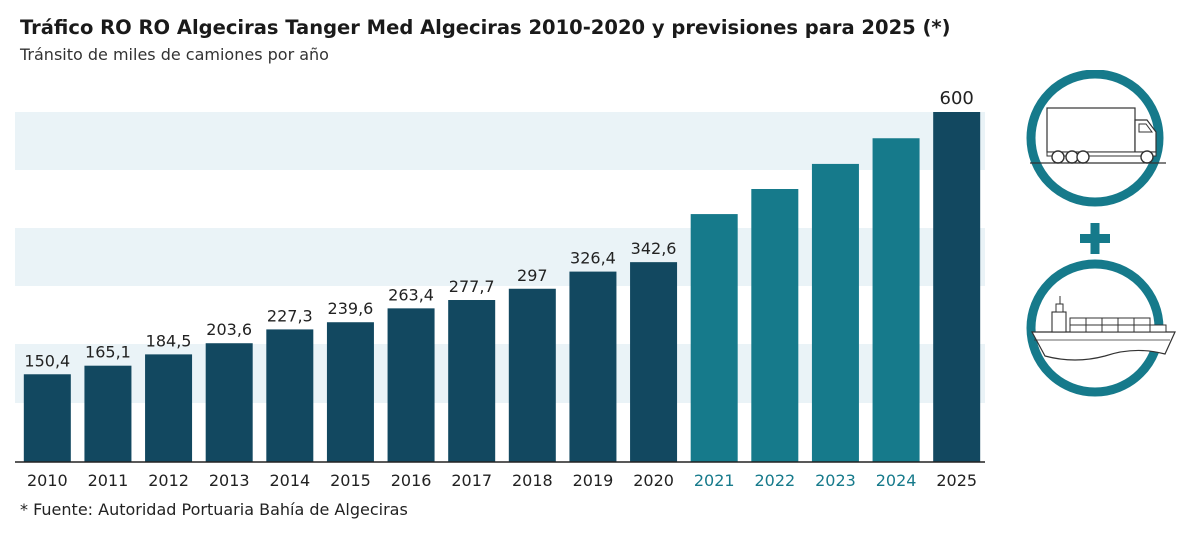 Image resolution: width=1200 pixels, height=536 pixels. Describe the element at coordinates (593, 480) in the screenshot. I see `x-tick-2019: 2019` at that location.